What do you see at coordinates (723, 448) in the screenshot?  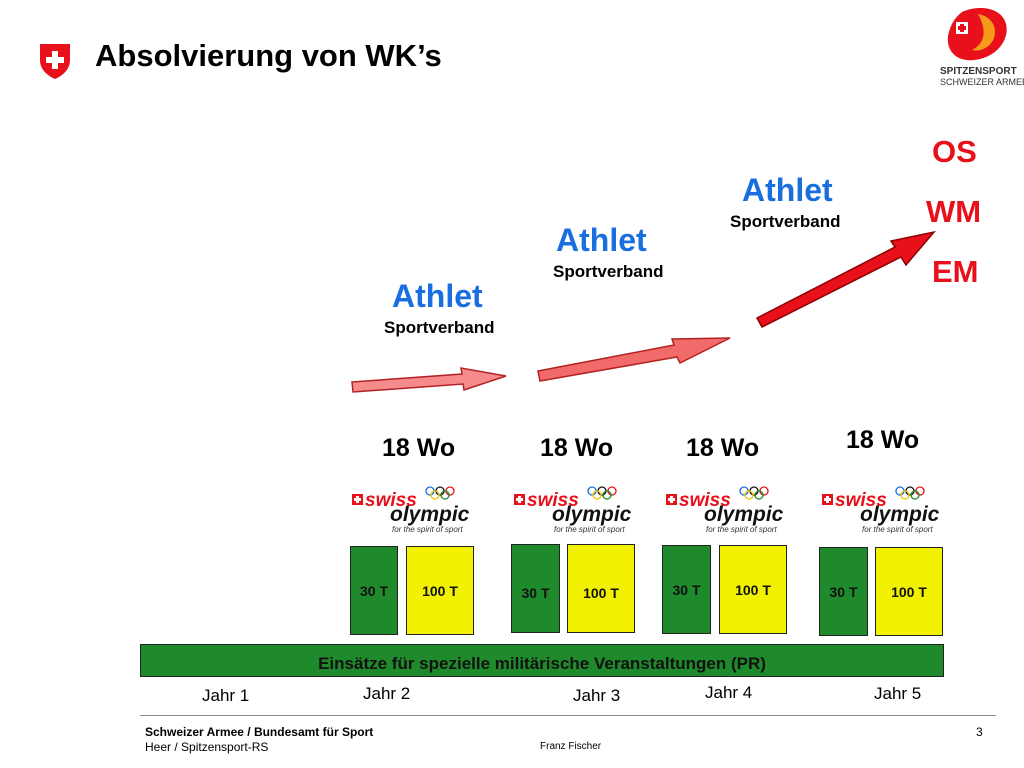 I see `weeks-label-3: 18 Wo` at bounding box center [723, 448].